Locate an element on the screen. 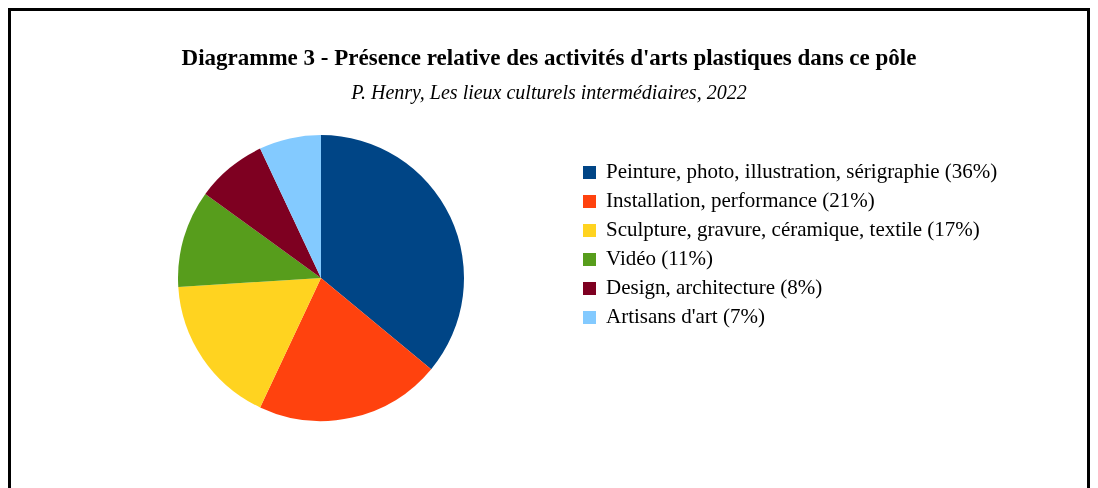 This screenshot has width=1098, height=488. legend-label: Sculpture, gravure, céramique, textile (17%) is located at coordinates (793, 229).